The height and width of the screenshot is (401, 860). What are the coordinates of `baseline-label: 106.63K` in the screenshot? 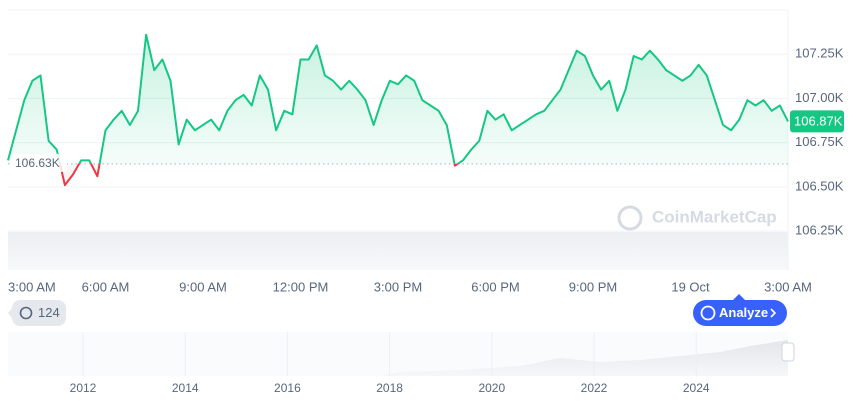 It's located at (37, 163).